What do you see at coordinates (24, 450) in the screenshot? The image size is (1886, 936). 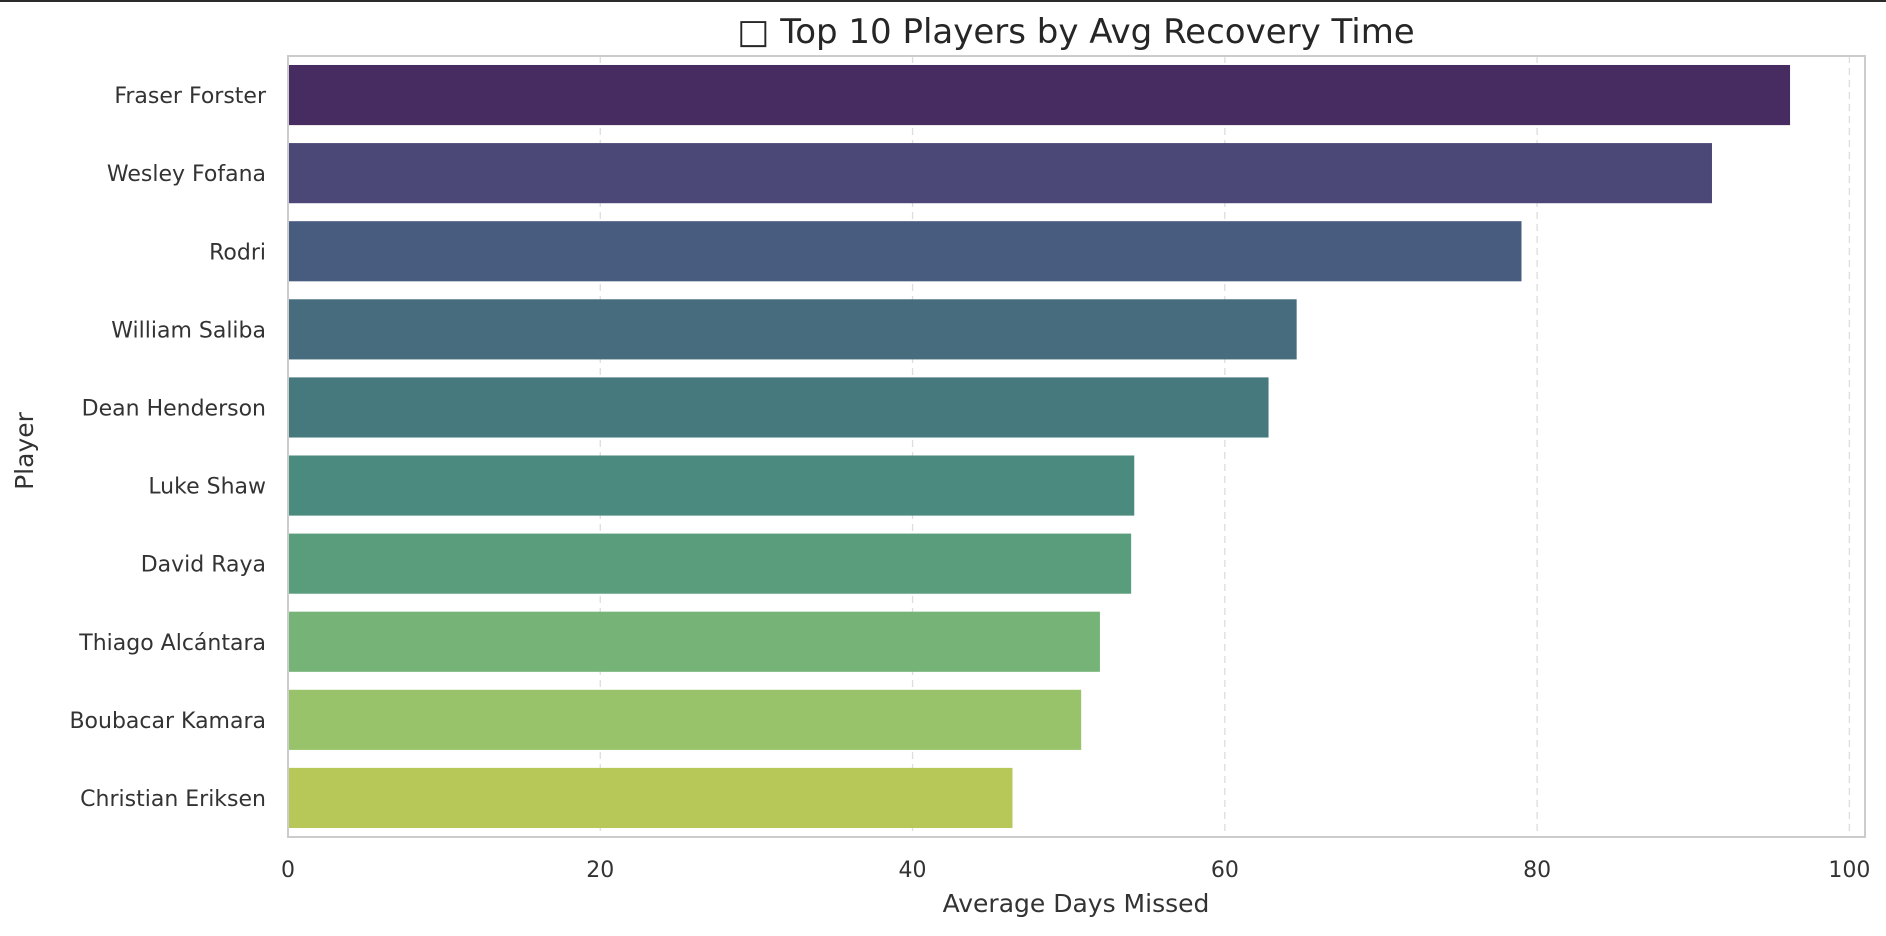 I see `y-axis-label: Player` at bounding box center [24, 450].